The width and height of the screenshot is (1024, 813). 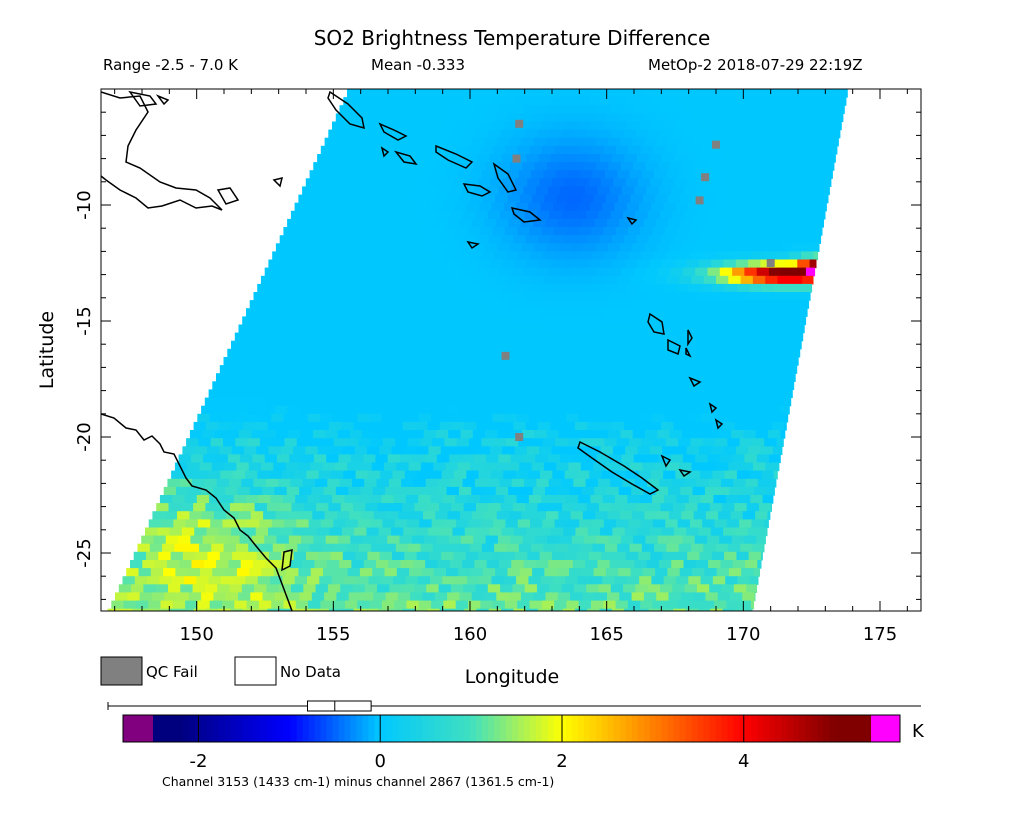 I want to click on coastline-guadalcanal, so click(x=526, y=214).